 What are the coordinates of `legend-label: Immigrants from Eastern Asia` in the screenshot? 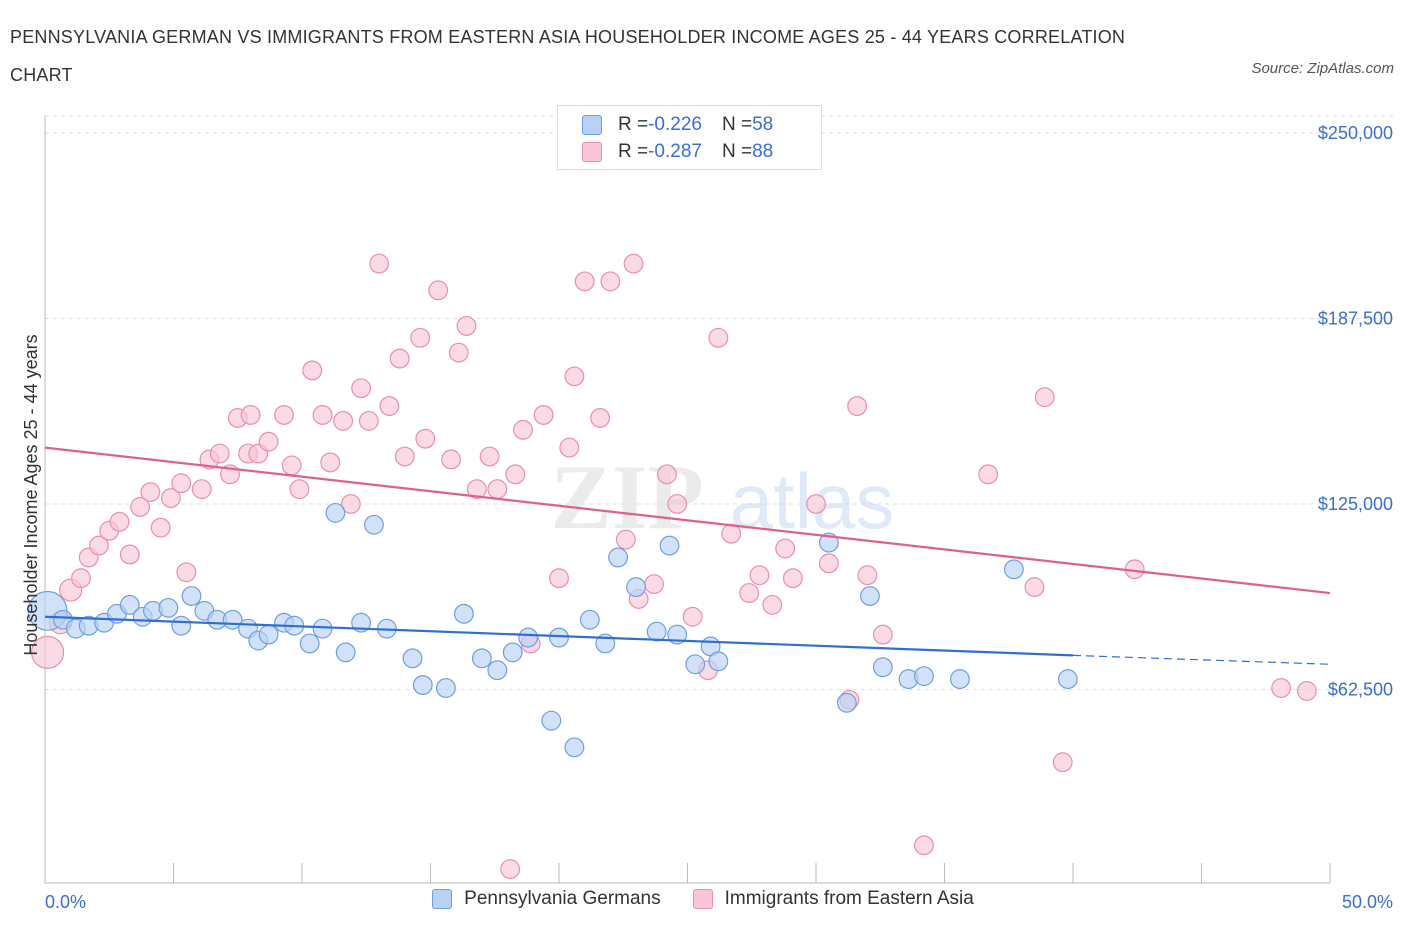 It's located at (849, 898).